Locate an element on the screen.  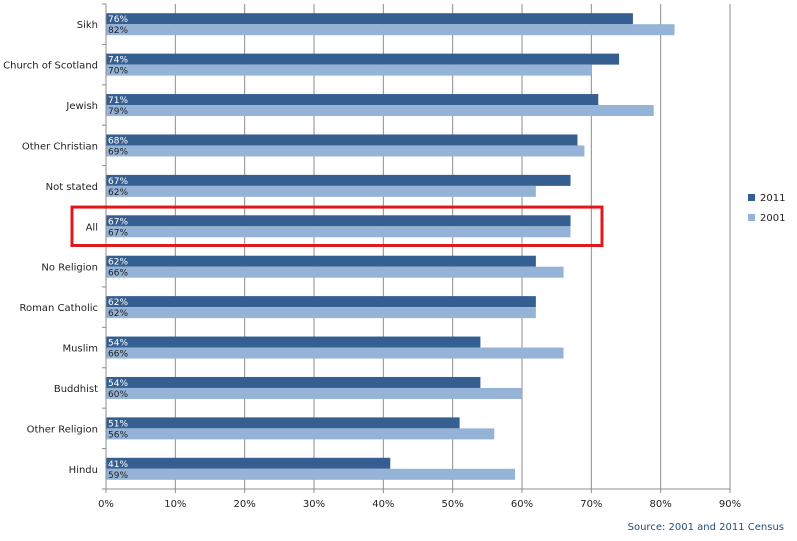
category-label: Jewish is located at coordinates (81, 106).